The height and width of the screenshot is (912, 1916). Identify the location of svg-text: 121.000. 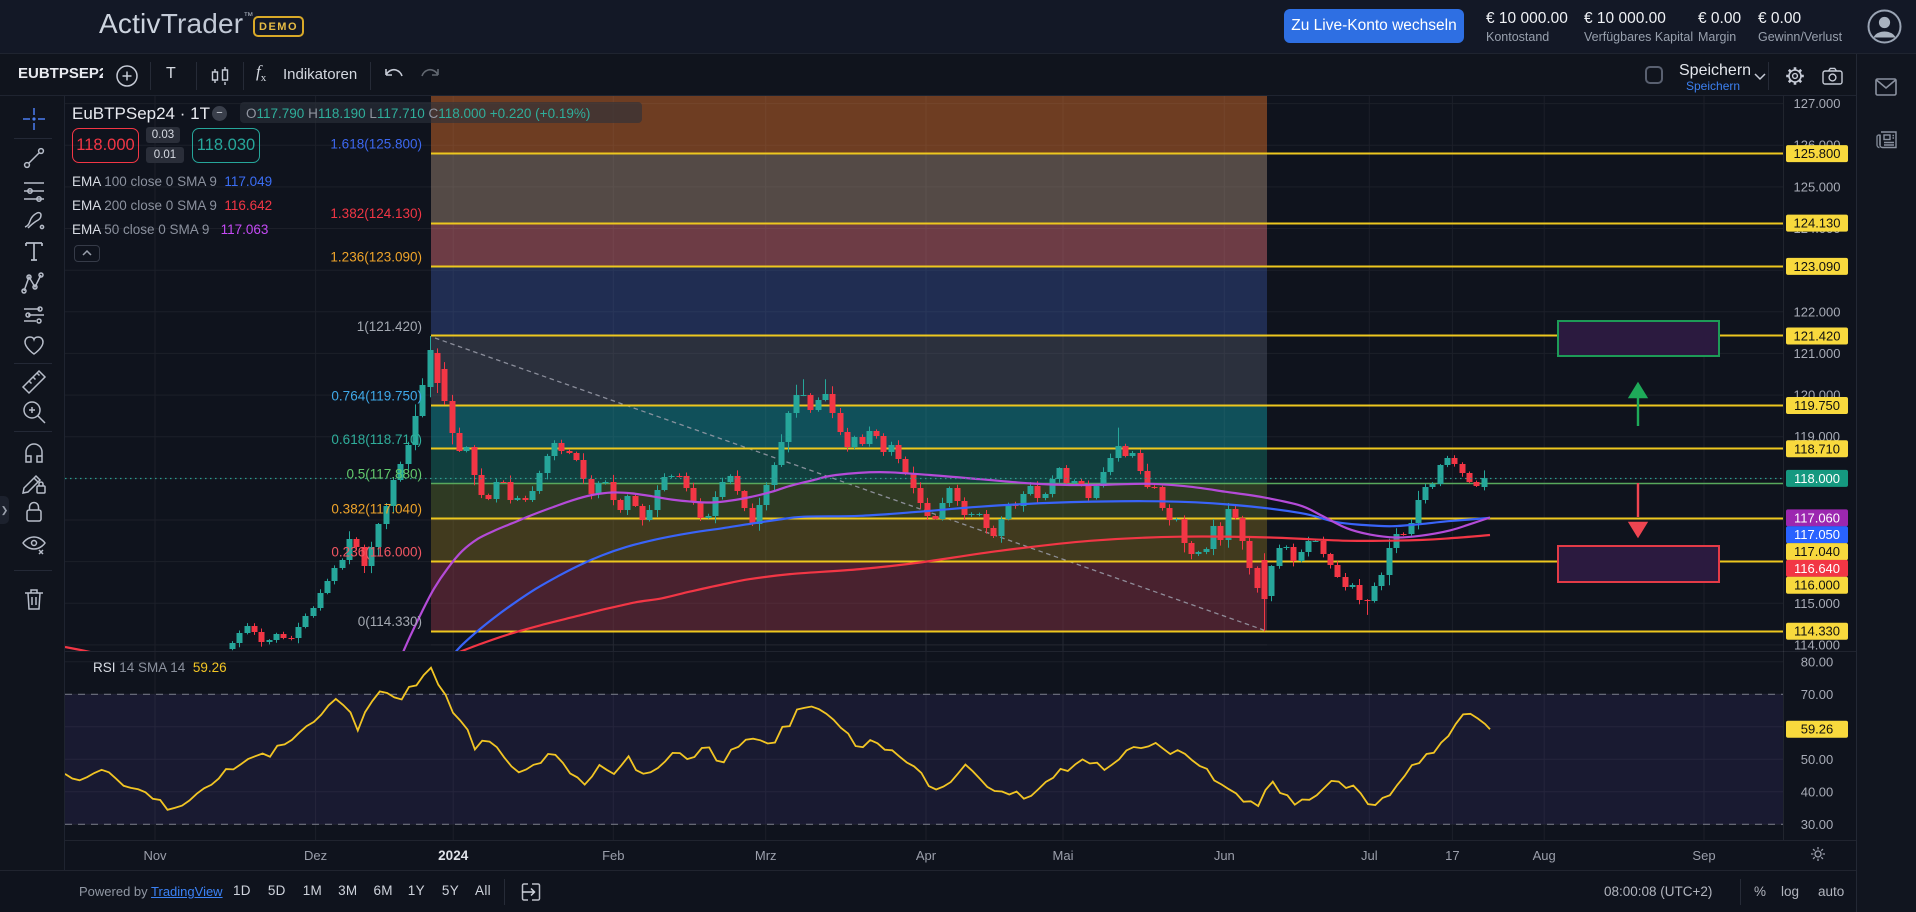
(1817, 353).